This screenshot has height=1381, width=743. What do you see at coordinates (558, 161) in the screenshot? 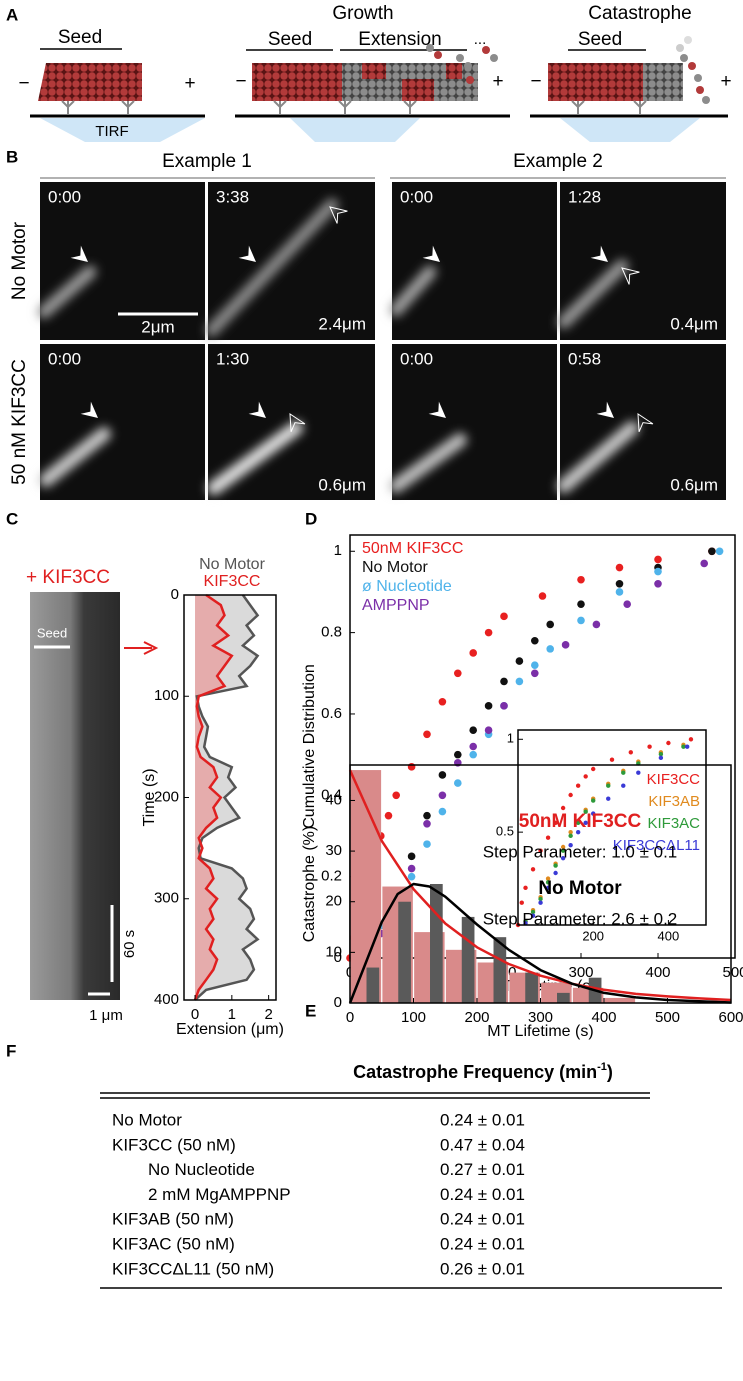
I see `example-title: Example 2` at bounding box center [558, 161].